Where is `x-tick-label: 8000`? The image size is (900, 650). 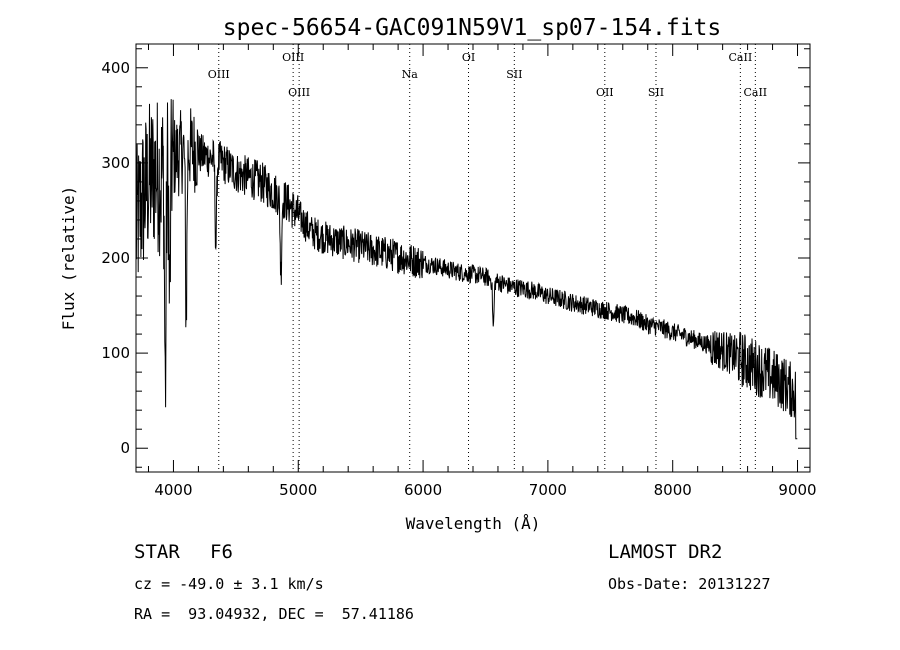 x-tick-label: 8000 is located at coordinates (673, 490).